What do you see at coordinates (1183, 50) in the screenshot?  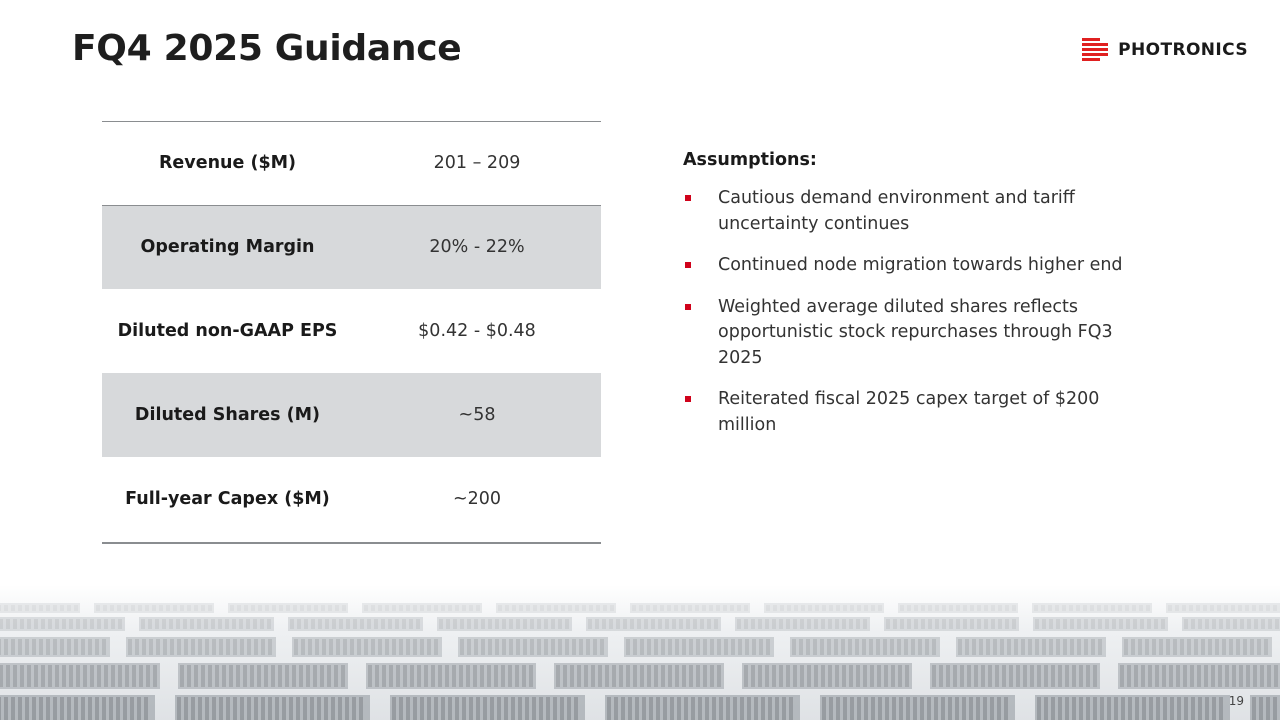 I see `logo-text: PHOTRONICS` at bounding box center [1183, 50].